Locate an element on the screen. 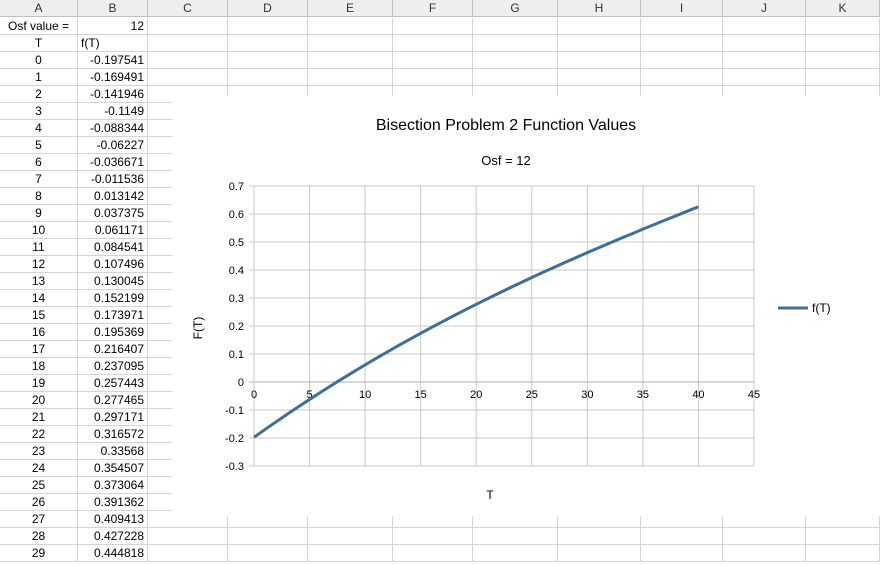  cell-f-value: 0.237095 is located at coordinates (113, 366).